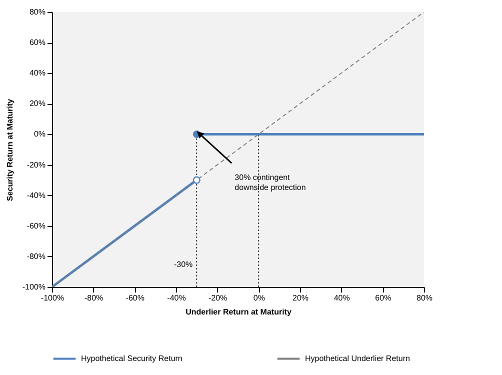 Image resolution: width=502 pixels, height=375 pixels. Describe the element at coordinates (37, 73) in the screenshot. I see `y-tick-label: 40%` at that location.